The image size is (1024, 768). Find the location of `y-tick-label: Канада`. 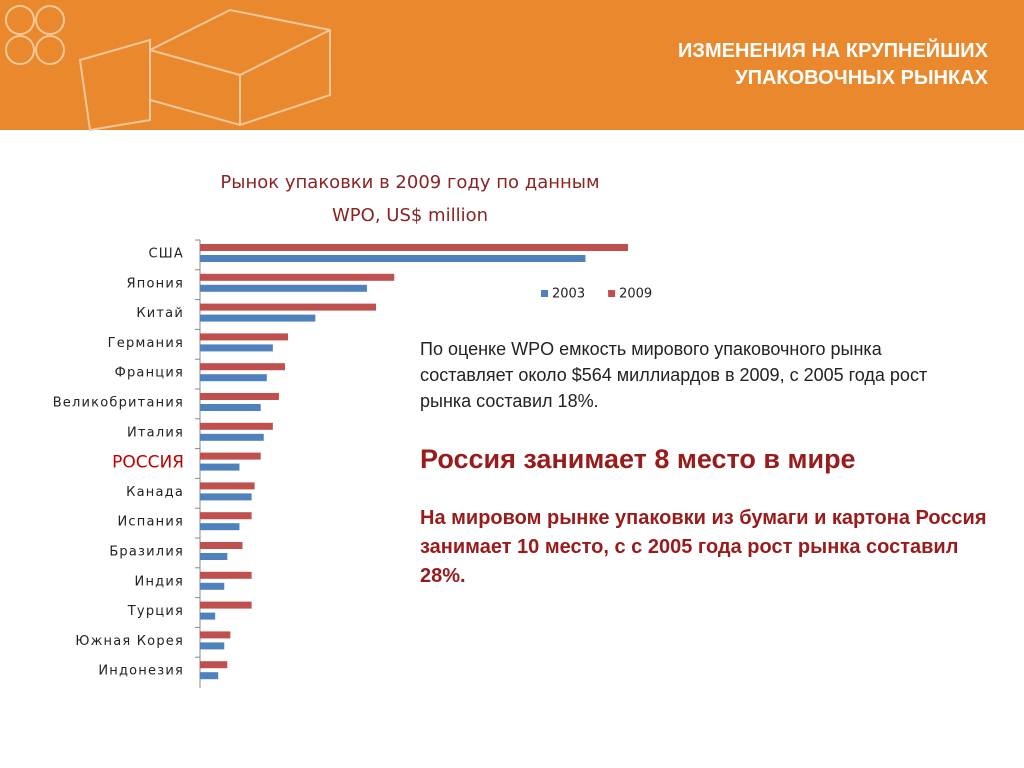

y-tick-label: Канада is located at coordinates (155, 492).